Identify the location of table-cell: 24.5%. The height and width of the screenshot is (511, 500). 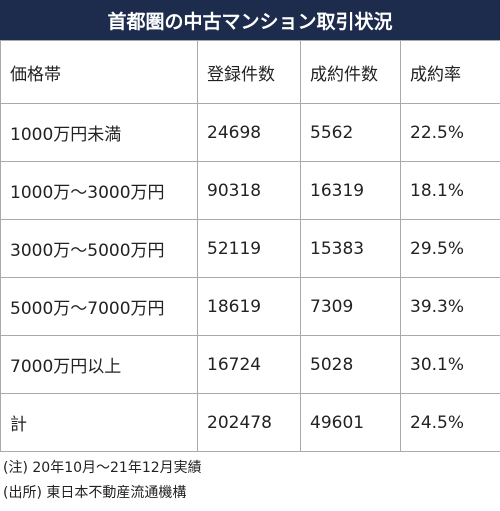
(450, 422).